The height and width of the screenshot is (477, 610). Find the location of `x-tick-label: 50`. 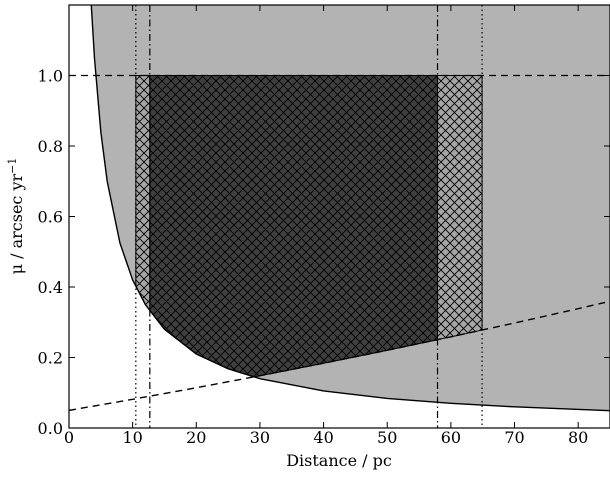

x-tick-label: 50 is located at coordinates (387, 437).